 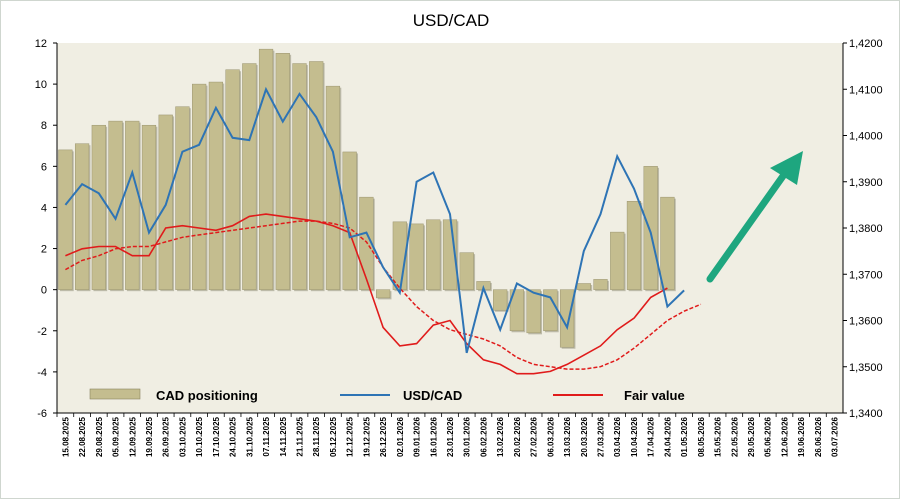 What do you see at coordinates (82, 436) in the screenshot?
I see `x-tick-label: 22.08.2025` at bounding box center [82, 436].